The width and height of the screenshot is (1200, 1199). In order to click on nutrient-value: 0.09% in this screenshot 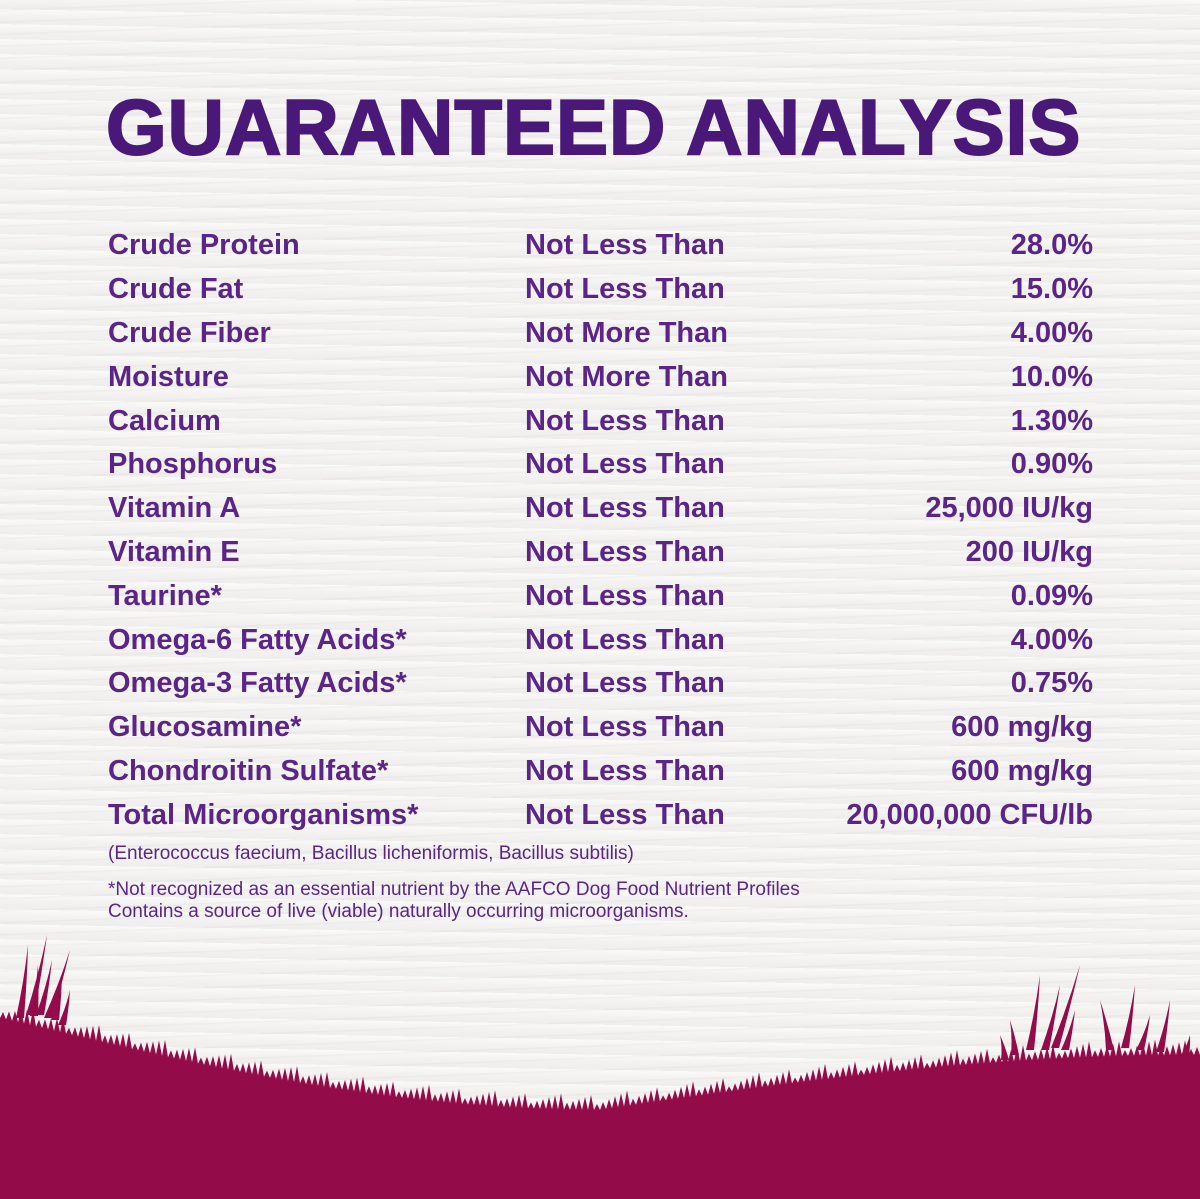, I will do `click(1051, 595)`.